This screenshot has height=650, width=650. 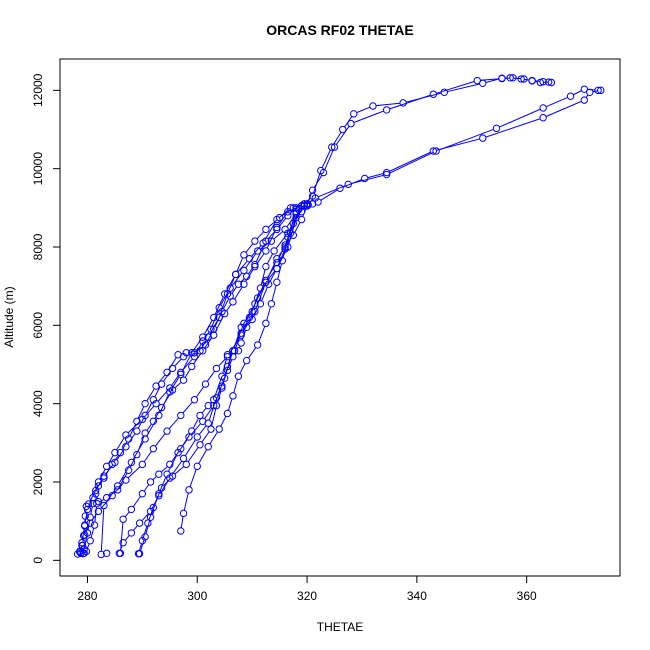 I want to click on x-axis: 280 300 320 340 360, so click(x=307, y=589).